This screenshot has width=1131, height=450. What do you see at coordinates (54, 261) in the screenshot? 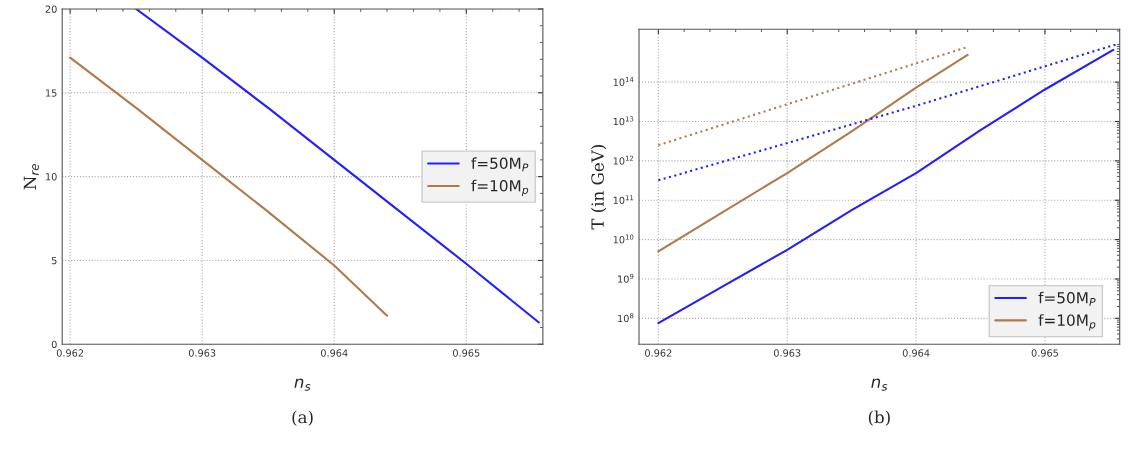
I see `y-tick-label: 5` at bounding box center [54, 261].